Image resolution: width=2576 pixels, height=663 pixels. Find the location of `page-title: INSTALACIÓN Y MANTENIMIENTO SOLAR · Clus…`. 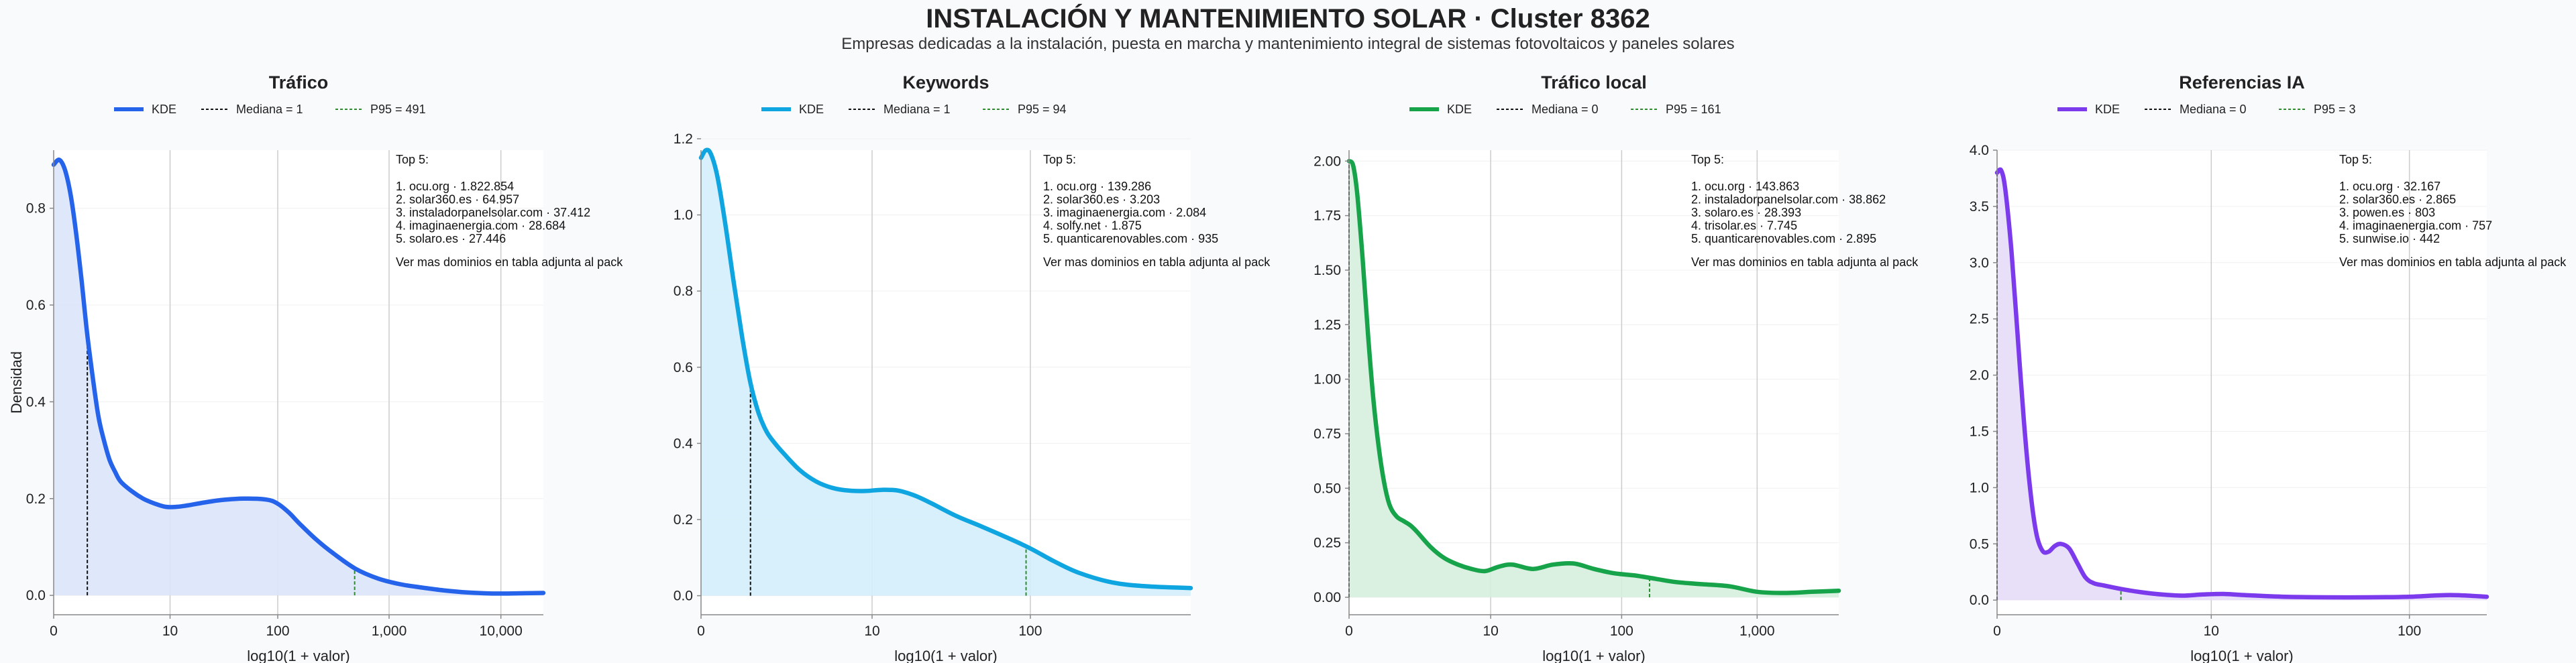

page-title: INSTALACIÓN Y MANTENIMIENTO SOLAR · Clus… is located at coordinates (1288, 19).